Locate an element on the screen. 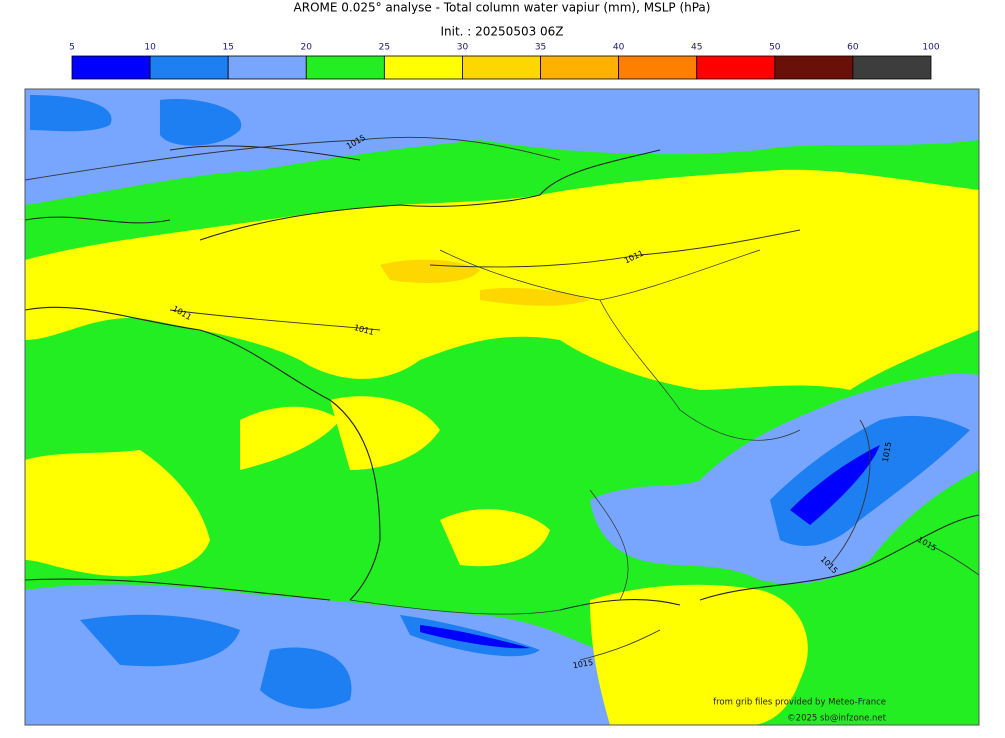 Image resolution: width=1005 pixels, height=738 pixels. colorbar-tick-label: 5 is located at coordinates (72, 48).